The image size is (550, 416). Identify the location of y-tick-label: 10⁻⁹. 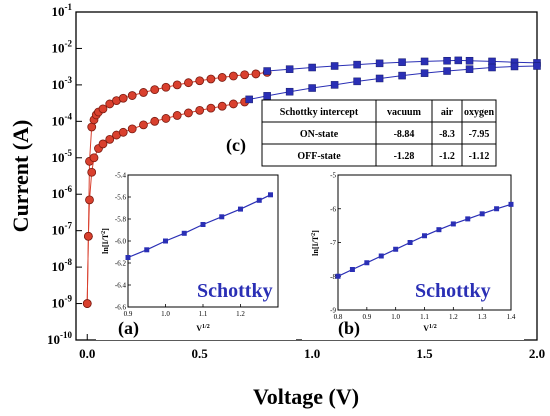
(62, 302).